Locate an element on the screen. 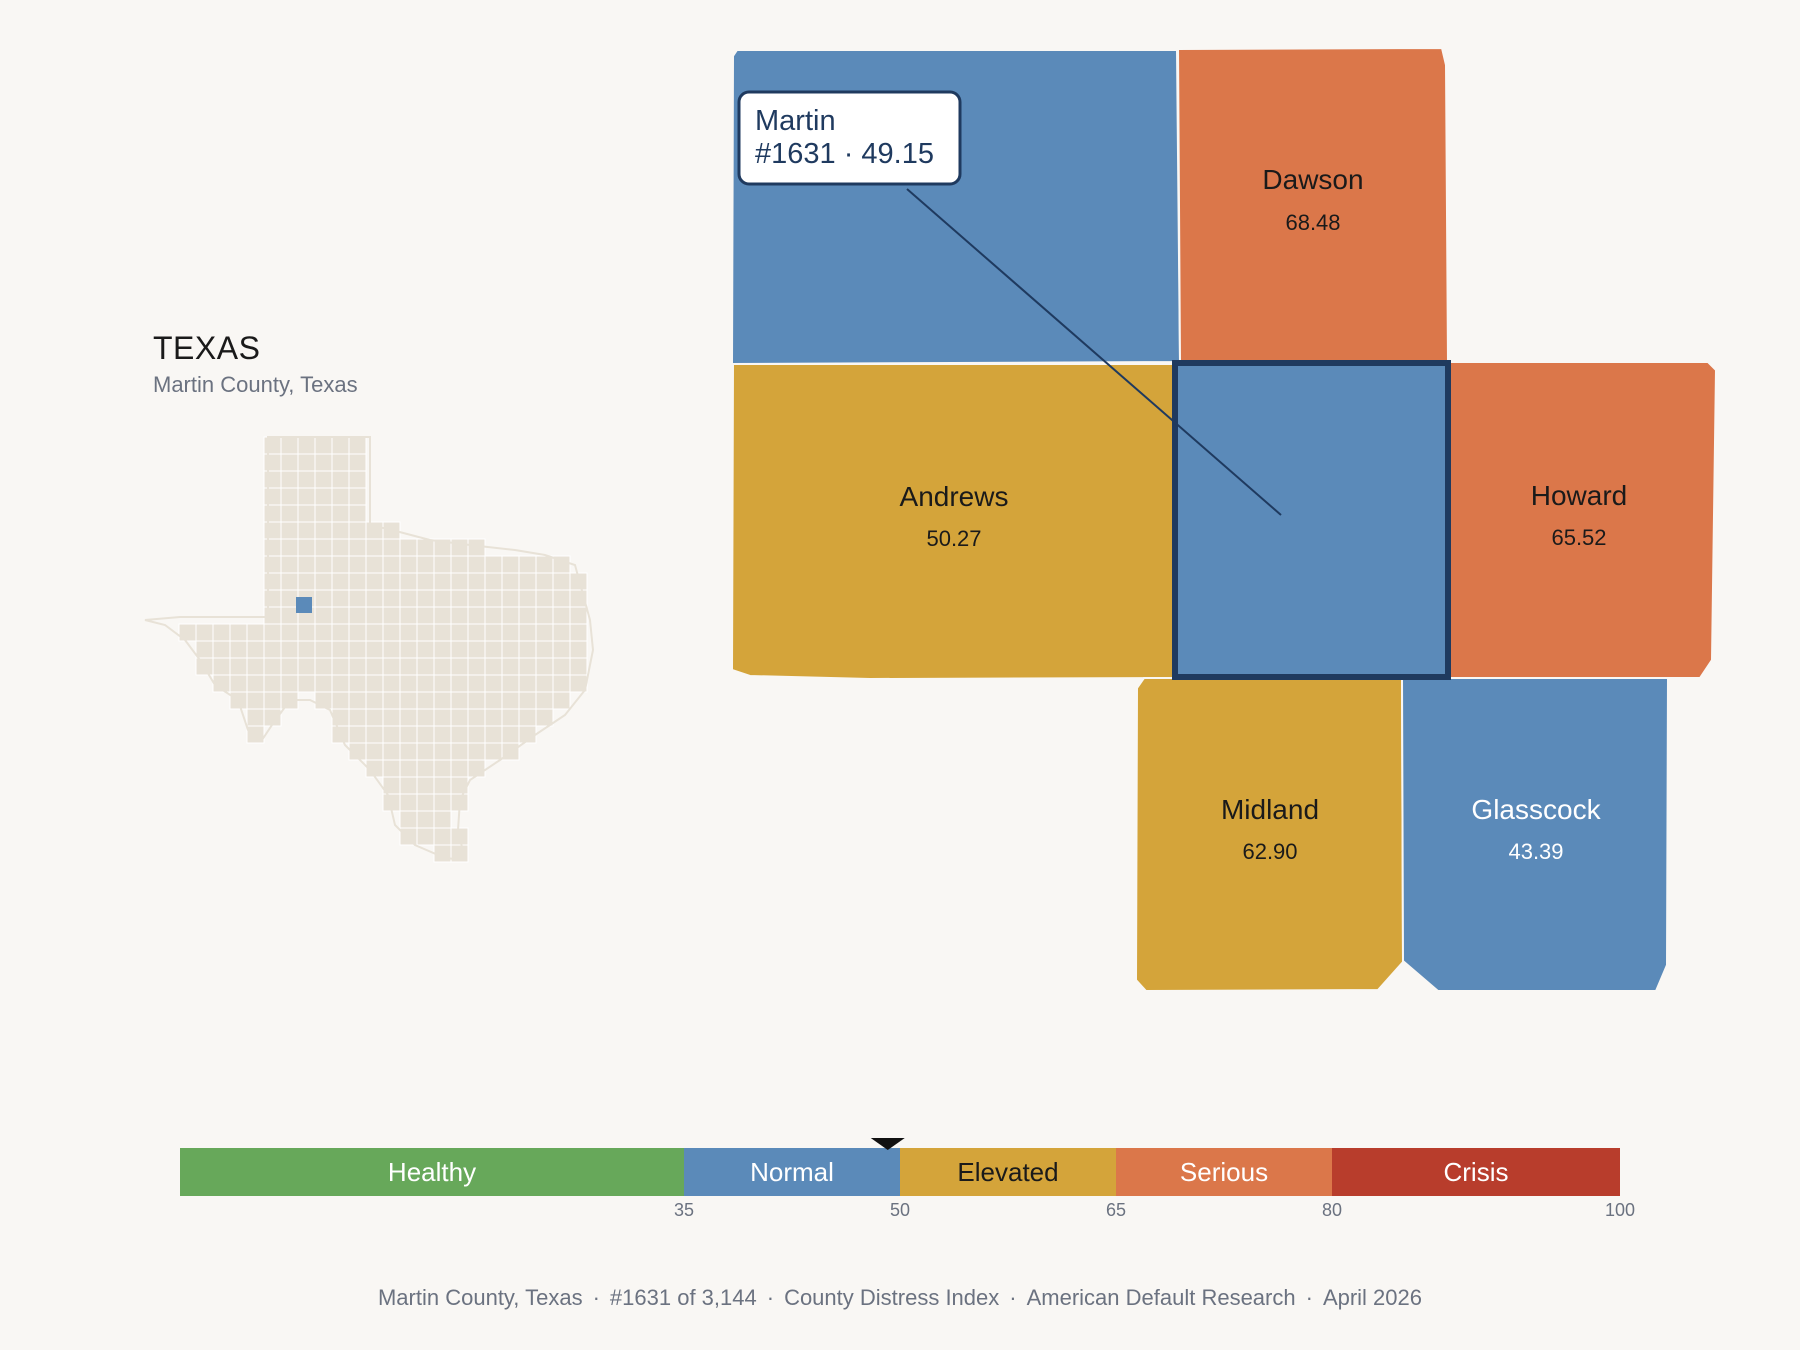 Image resolution: width=1800 pixels, height=1350 pixels. footer-county: Martin County, Texas is located at coordinates (480, 1297).